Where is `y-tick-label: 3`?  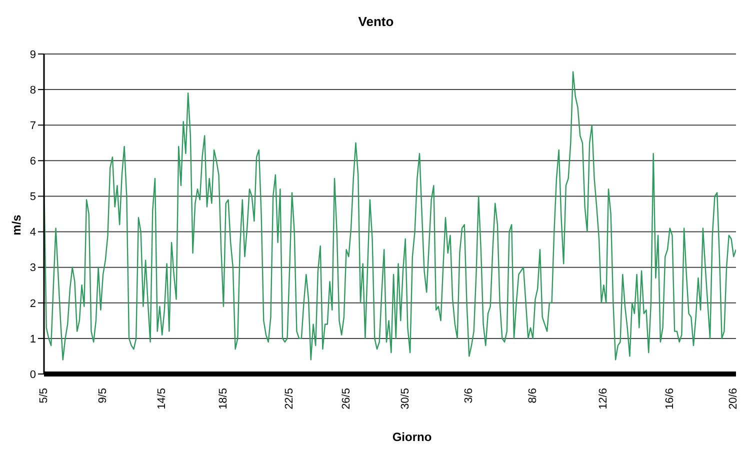
y-tick-label: 3 is located at coordinates (33, 268).